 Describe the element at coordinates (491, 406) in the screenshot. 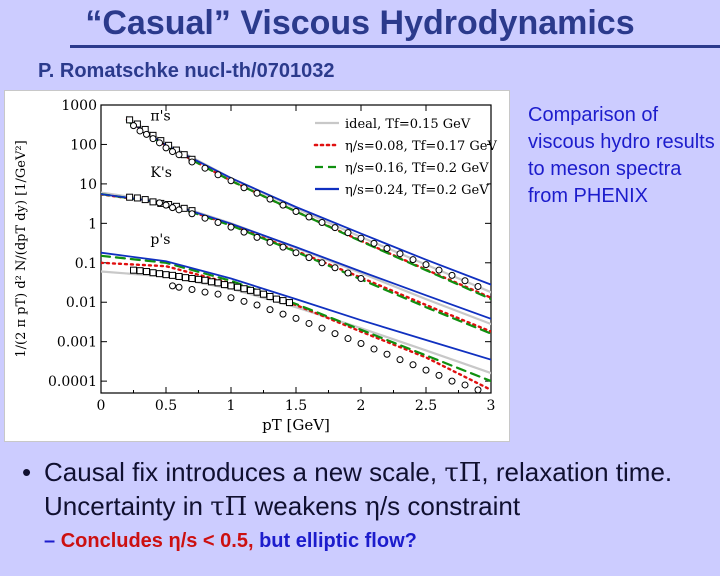

I see `x-tick-label: 3` at that location.